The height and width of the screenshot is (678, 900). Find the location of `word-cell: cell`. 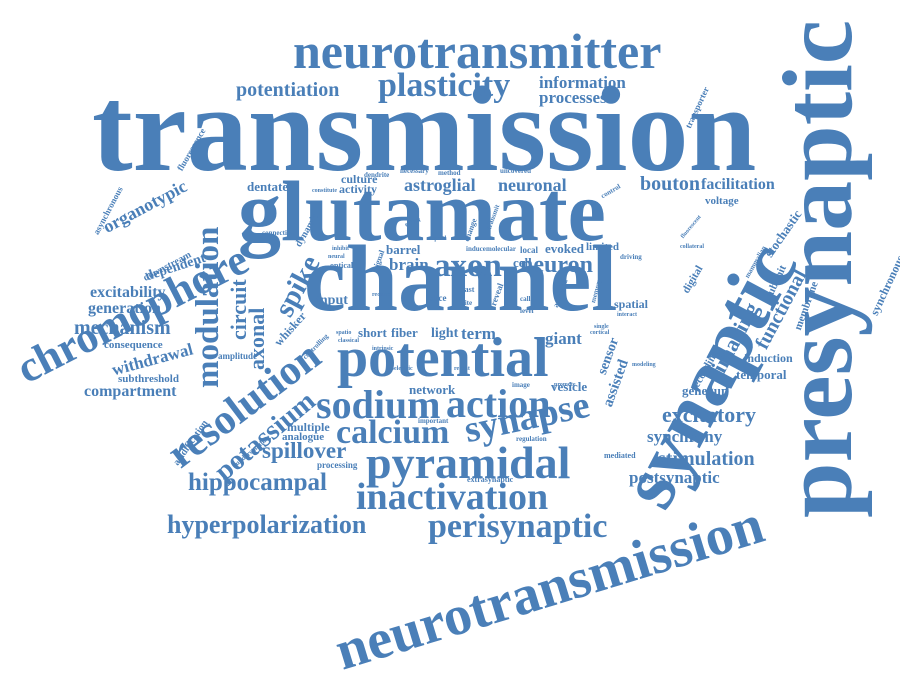

word-cell: cell is located at coordinates (522, 262).